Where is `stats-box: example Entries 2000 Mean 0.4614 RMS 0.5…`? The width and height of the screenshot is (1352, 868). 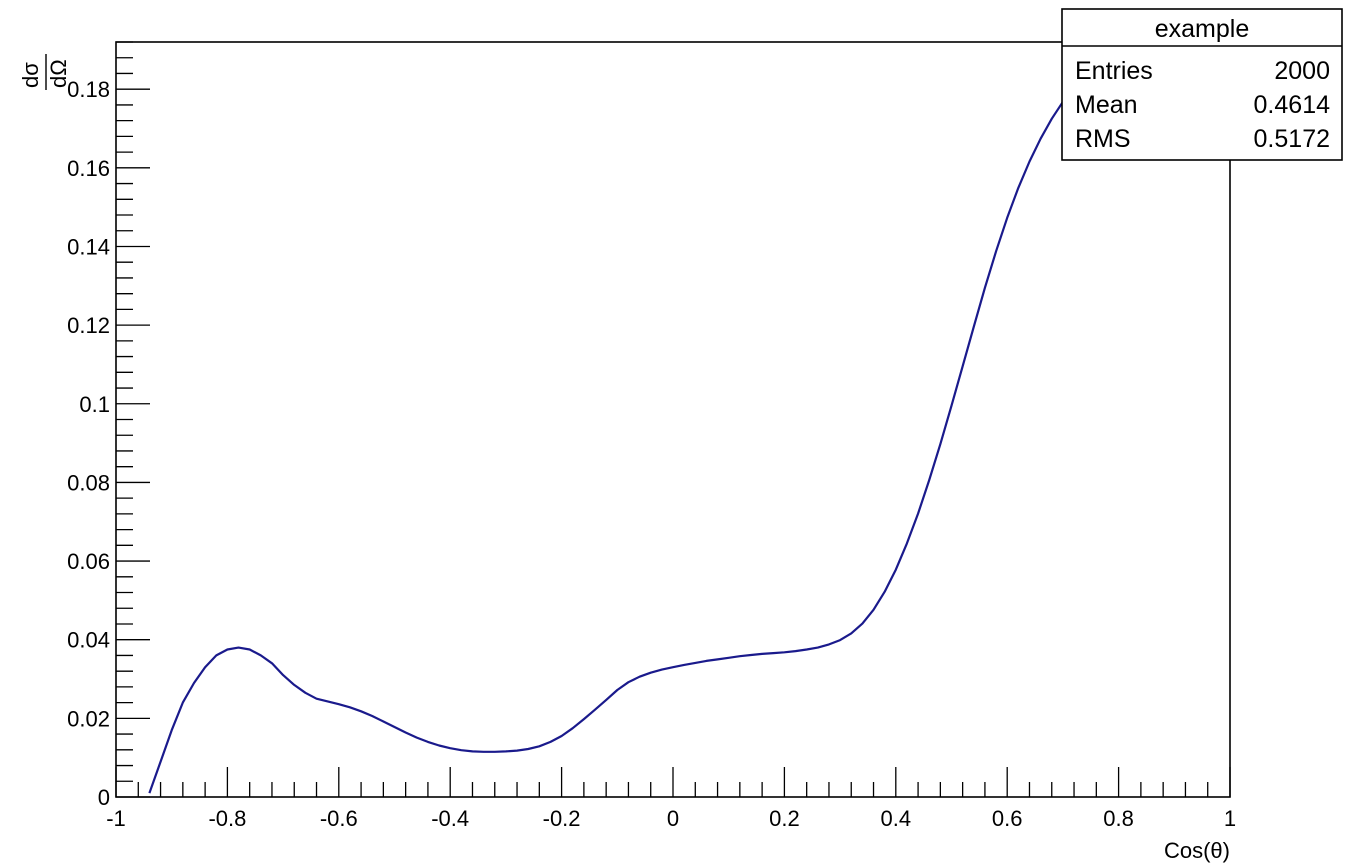
stats-box: example Entries 2000 Mean 0.4614 RMS 0.5… is located at coordinates (1202, 84).